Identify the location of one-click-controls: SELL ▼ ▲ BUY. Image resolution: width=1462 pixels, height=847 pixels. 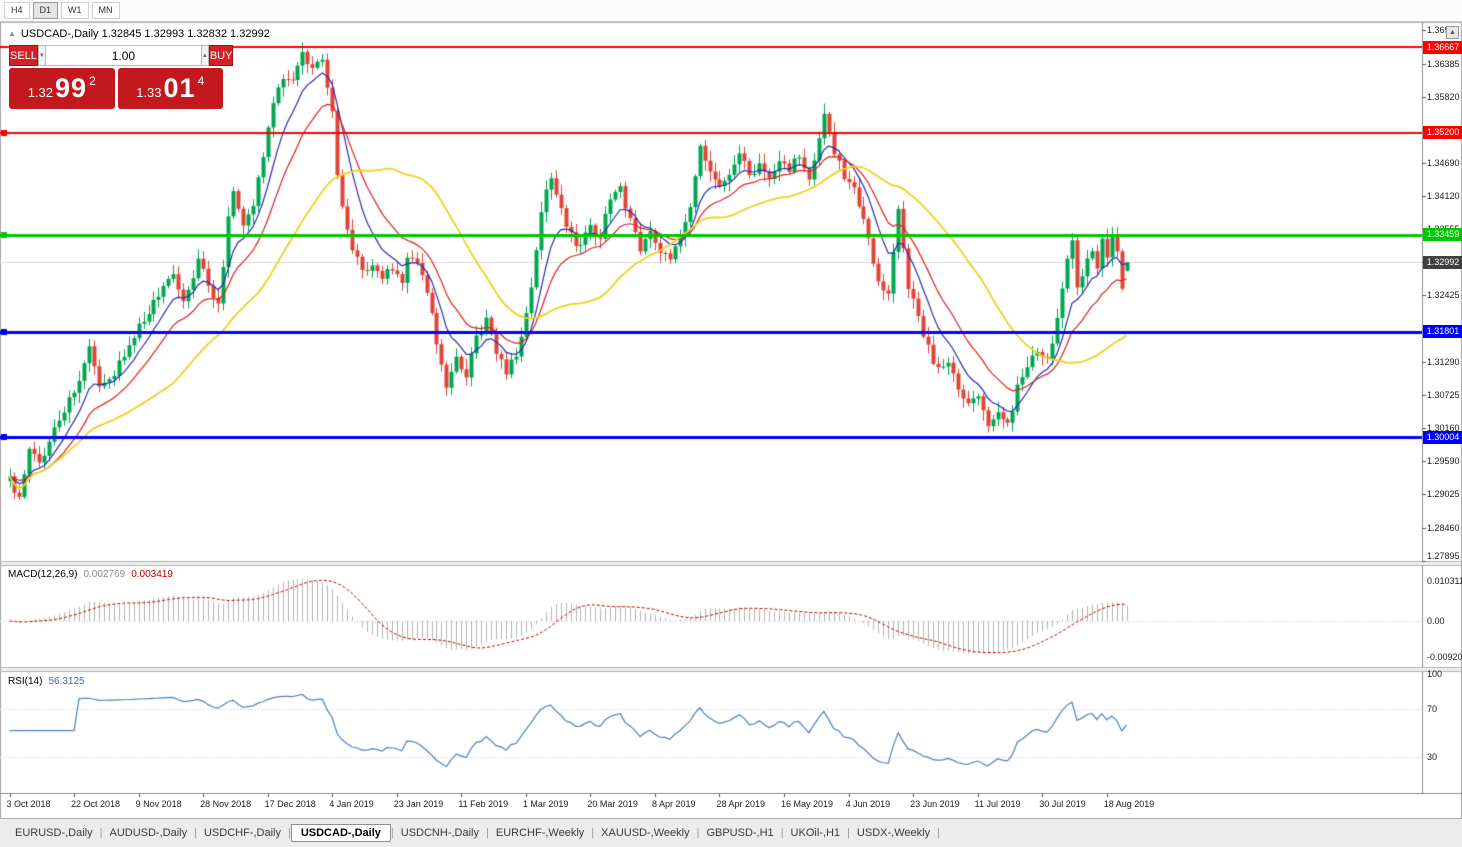
(121, 55).